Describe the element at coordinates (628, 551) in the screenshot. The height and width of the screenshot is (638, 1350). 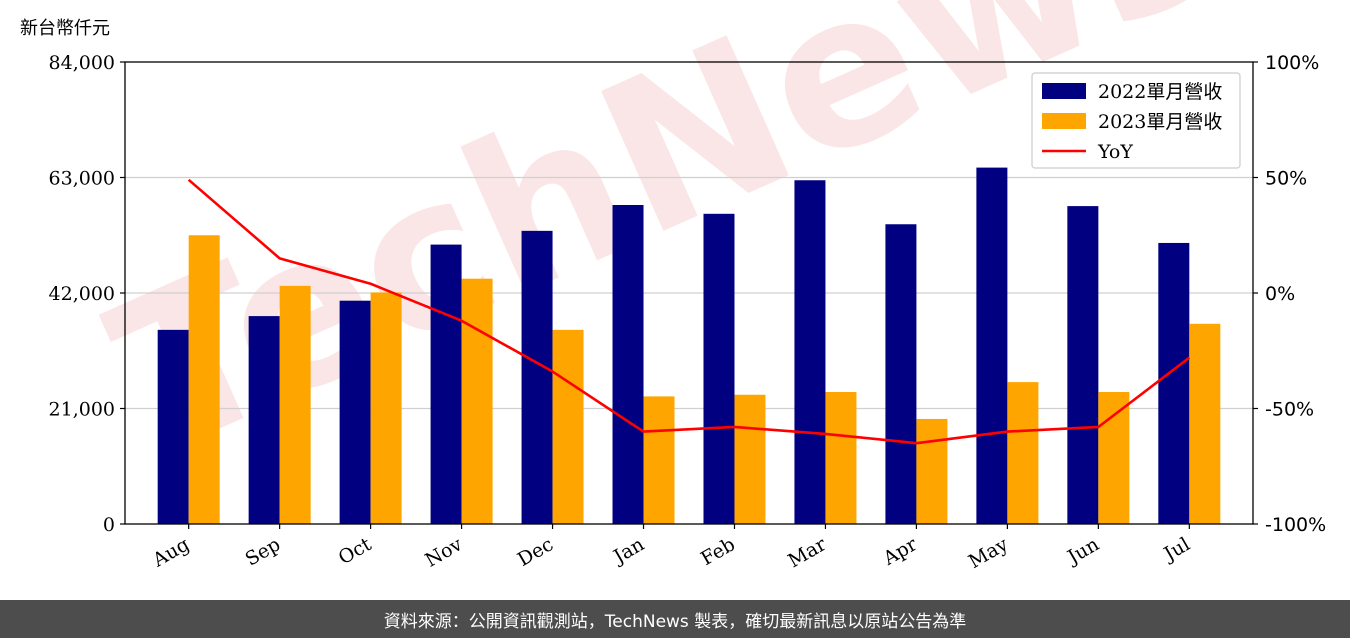
I see `x-tick-label: Jan` at that location.